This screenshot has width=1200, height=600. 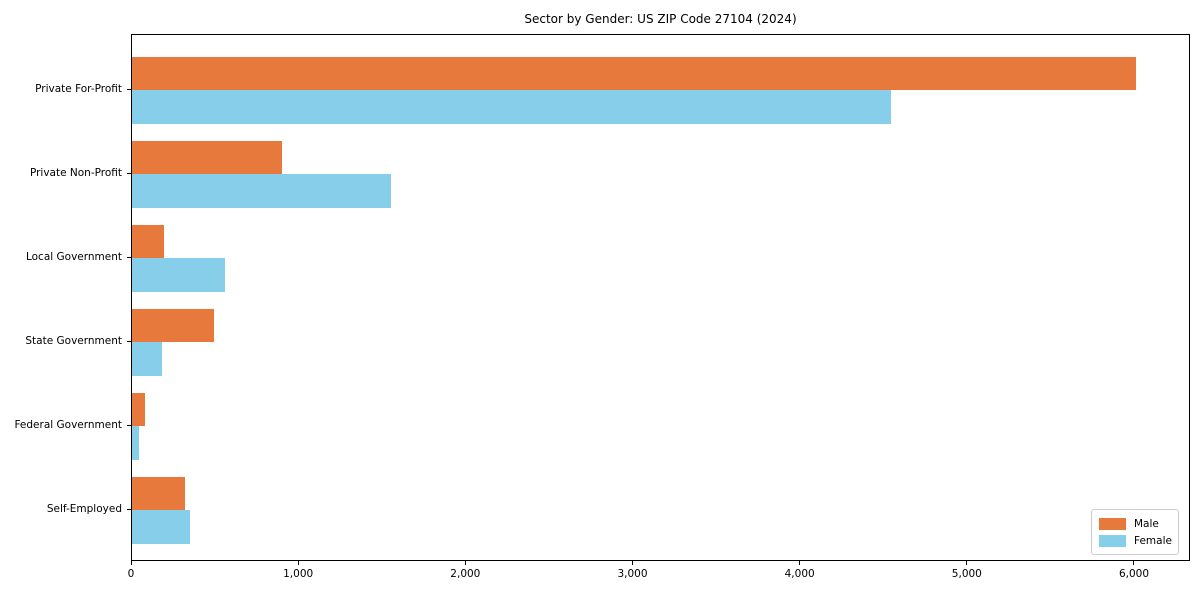 What do you see at coordinates (1134, 574) in the screenshot?
I see `xtick-label: 6,000` at bounding box center [1134, 574].